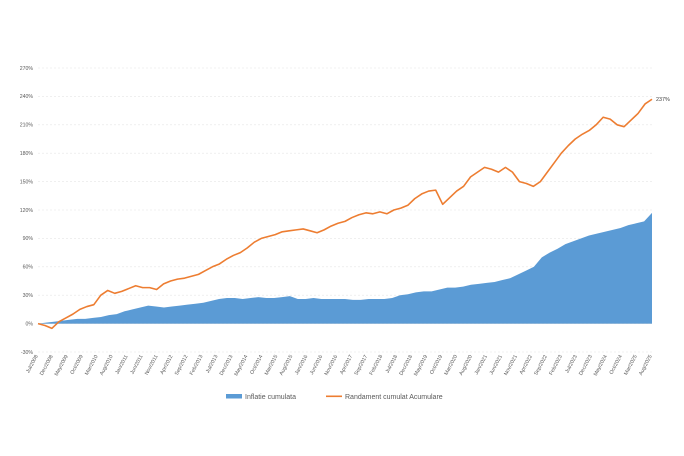  What do you see at coordinates (571, 364) in the screenshot?
I see `x-tick-label: Jul/2023` at bounding box center [571, 364].